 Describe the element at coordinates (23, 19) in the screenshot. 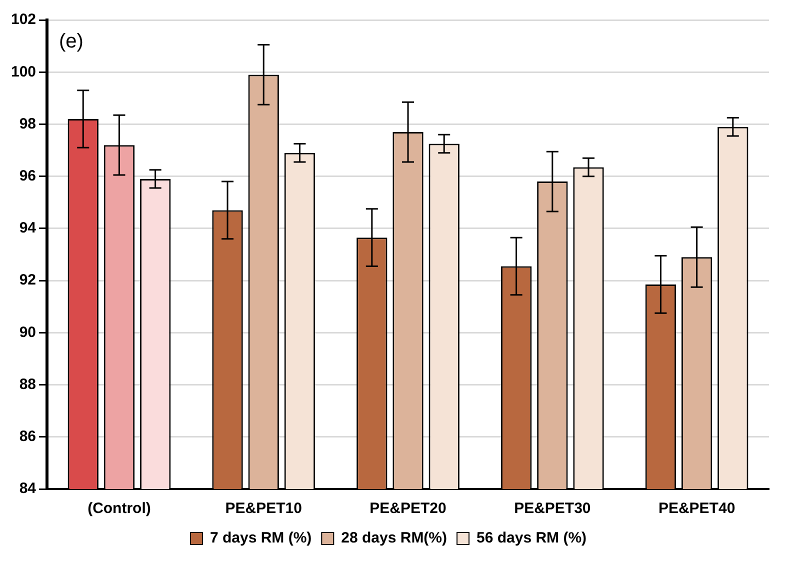

I see `y-tick-label: 102` at that location.